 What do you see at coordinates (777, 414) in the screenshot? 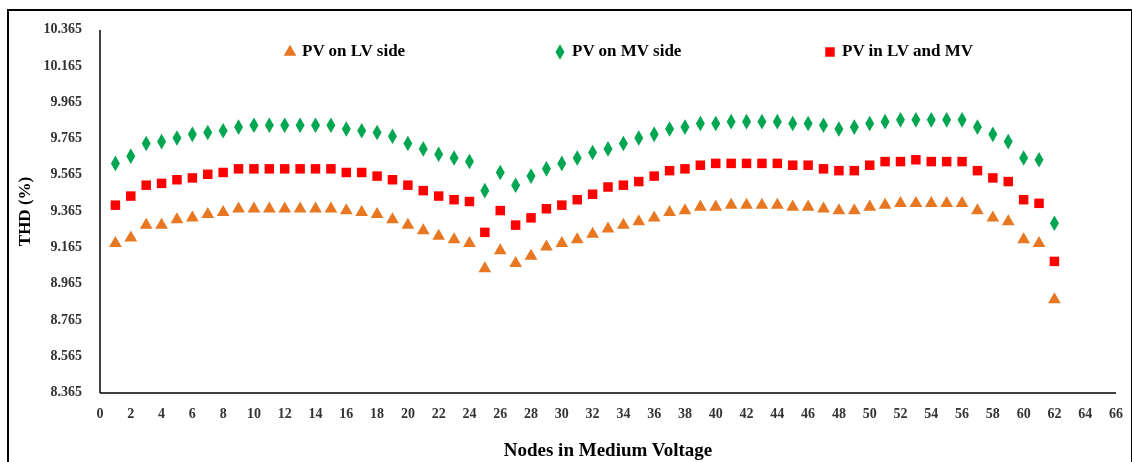
I see `x-tick-label: 44` at bounding box center [777, 414].